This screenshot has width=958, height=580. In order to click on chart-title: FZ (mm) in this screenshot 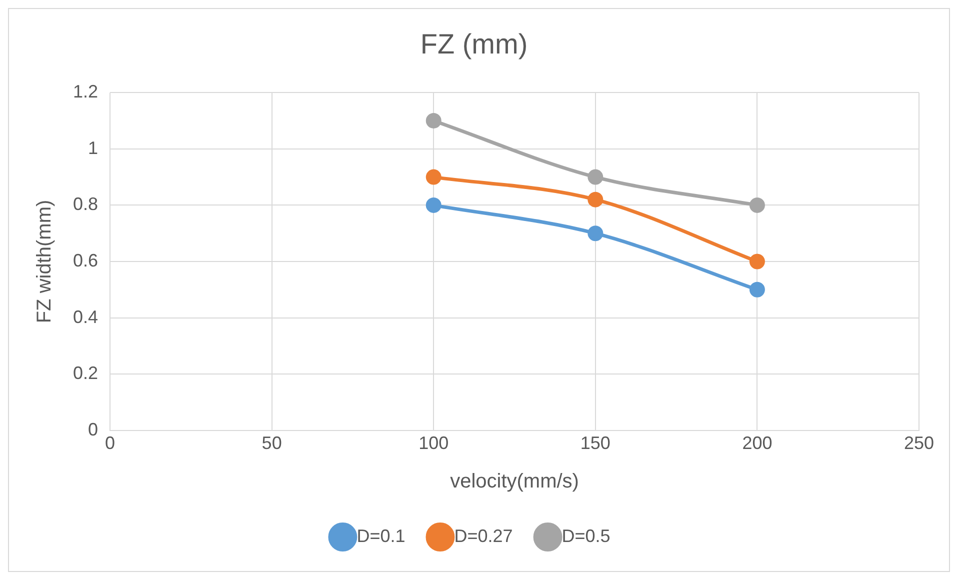, I will do `click(474, 44)`.